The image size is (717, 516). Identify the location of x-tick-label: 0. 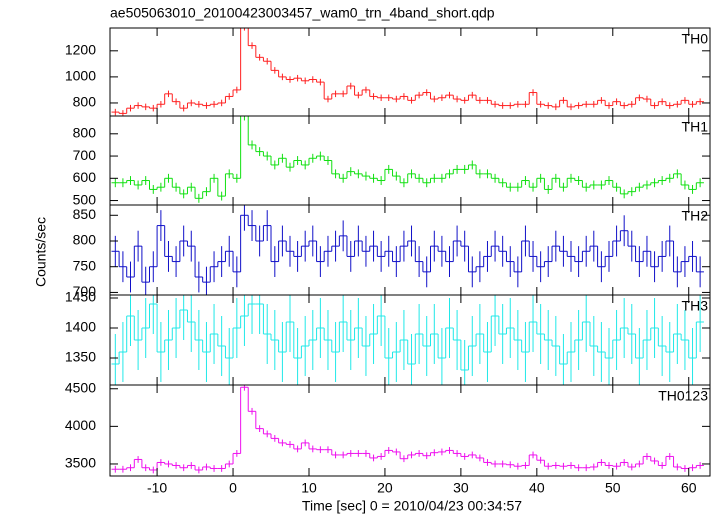
(233, 488).